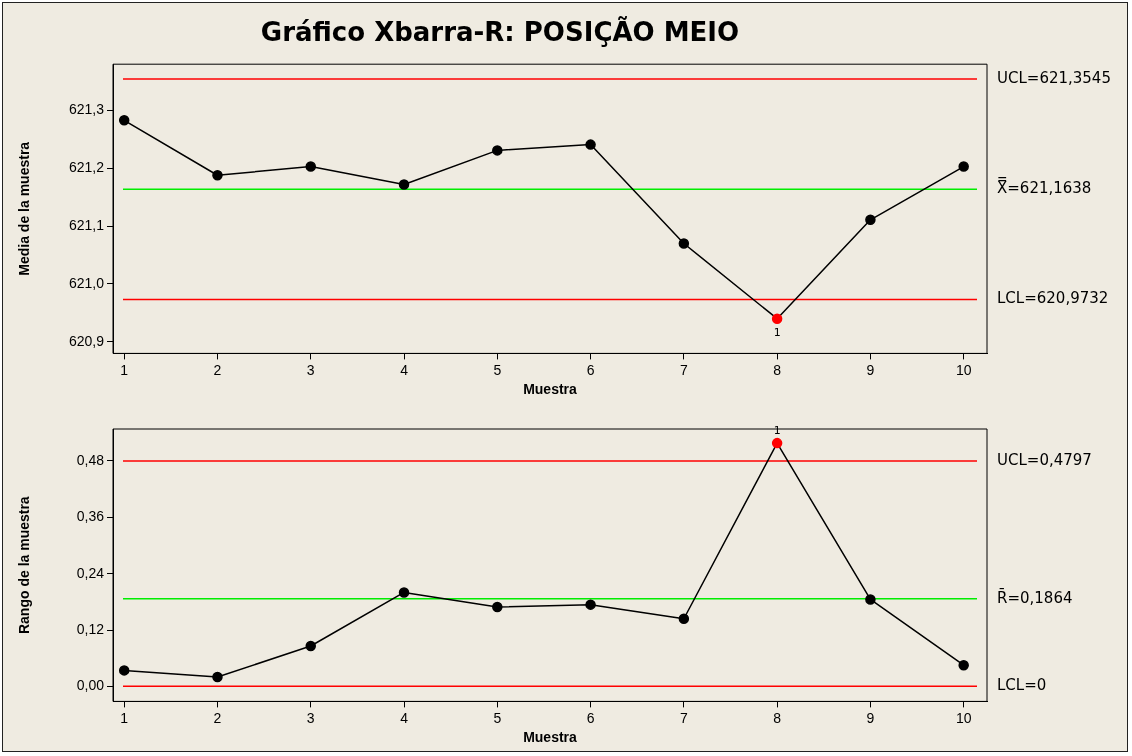  Describe the element at coordinates (90, 572) in the screenshot. I see `y-tick-label: 0,24` at that location.